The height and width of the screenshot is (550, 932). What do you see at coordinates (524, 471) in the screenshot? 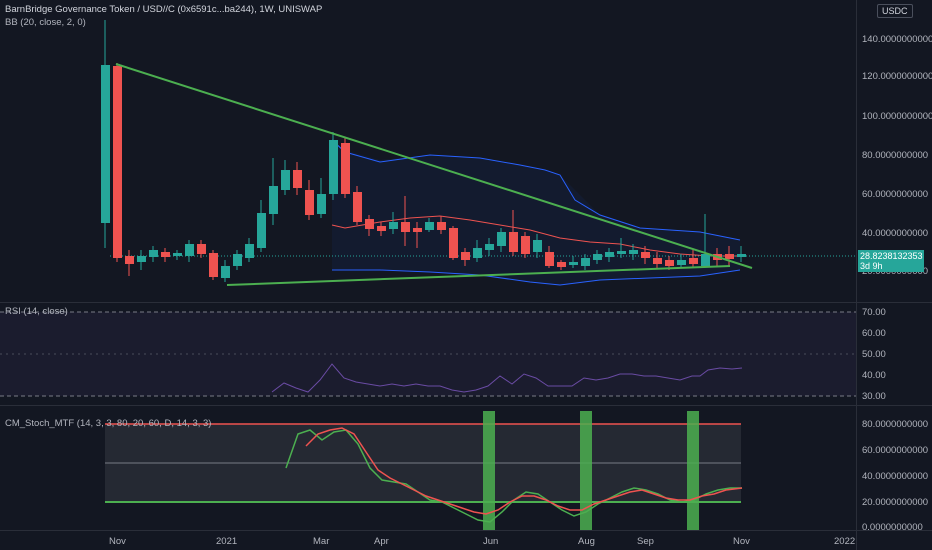
I see `stoch-d-line` at bounding box center [524, 471].